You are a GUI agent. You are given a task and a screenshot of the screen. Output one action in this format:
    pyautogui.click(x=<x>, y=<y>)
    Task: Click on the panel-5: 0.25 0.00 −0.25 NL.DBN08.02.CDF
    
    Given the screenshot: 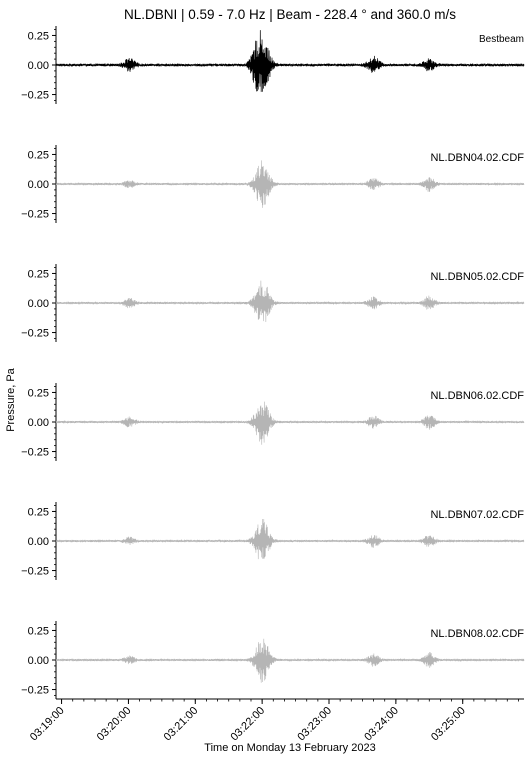 What is the action you would take?
    pyautogui.click(x=273, y=660)
    